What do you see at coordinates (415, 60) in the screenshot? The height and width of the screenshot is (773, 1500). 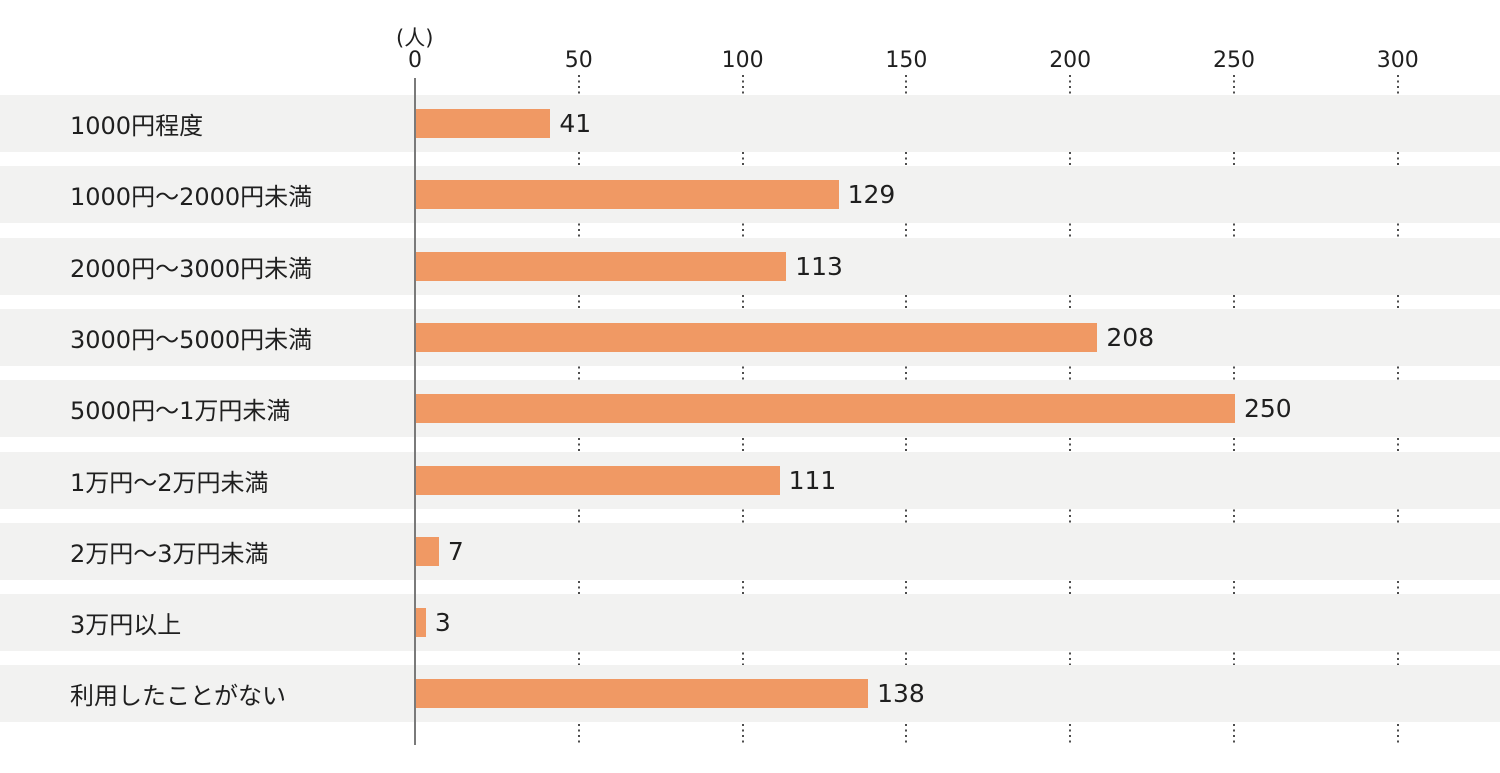 I see `x-tick-label: 0` at bounding box center [415, 60].